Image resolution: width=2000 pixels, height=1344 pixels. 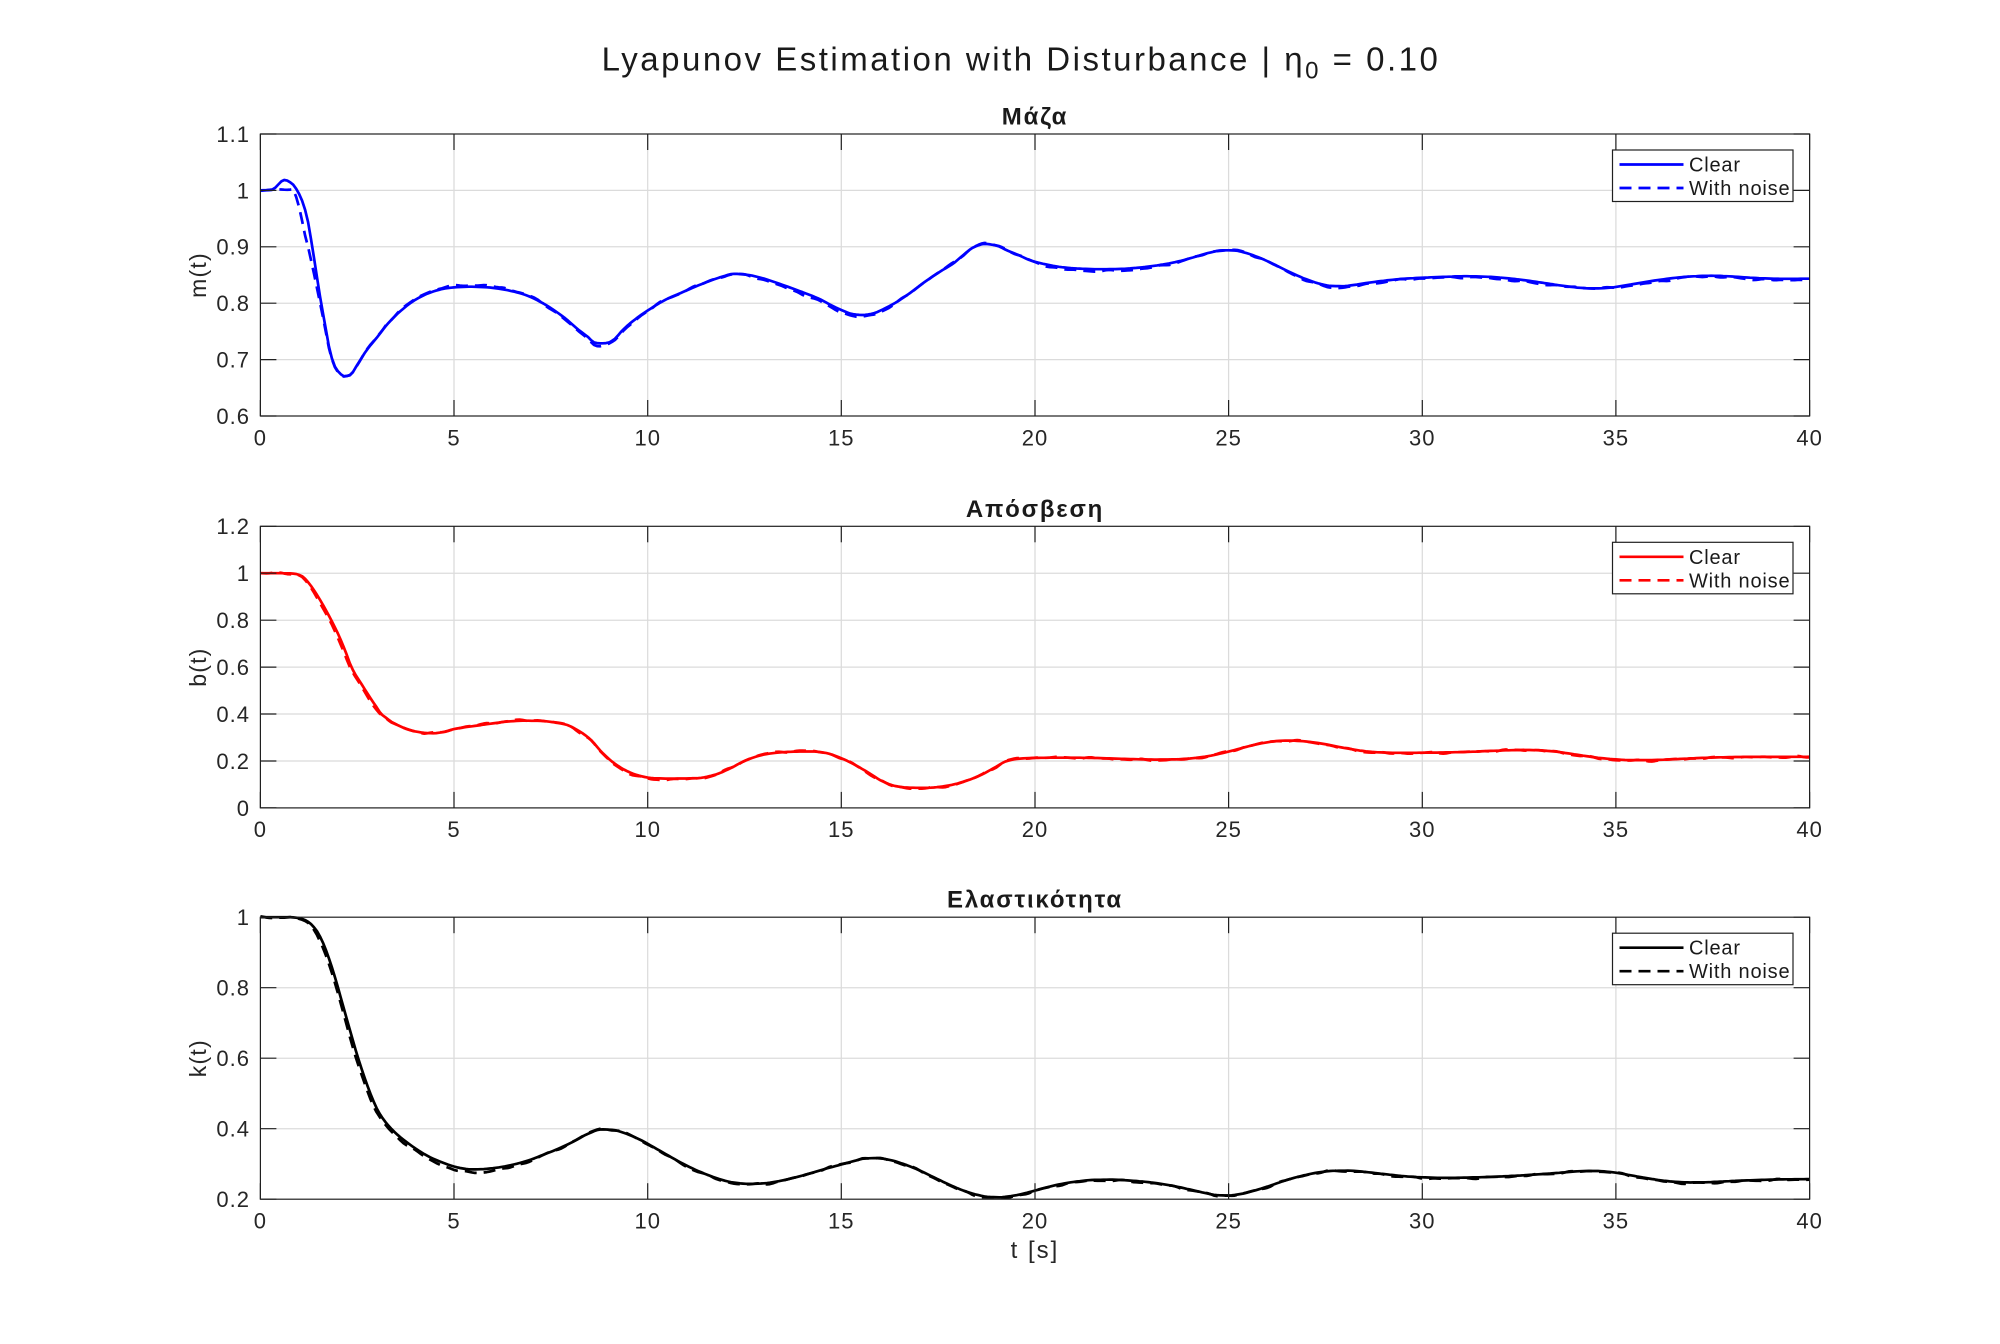 I want to click on svg-text: Ελαστικότητα, so click(x=1035, y=900).